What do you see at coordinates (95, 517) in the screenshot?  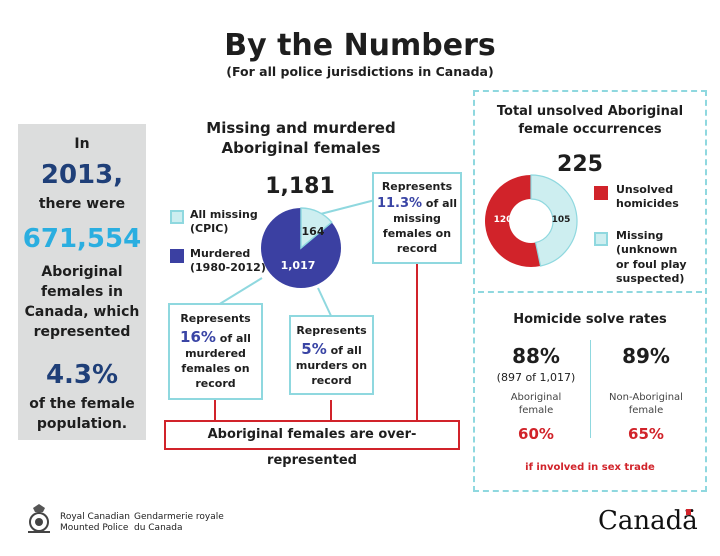 I see `org-name-en-line-1: Royal Canadian` at bounding box center [95, 517].